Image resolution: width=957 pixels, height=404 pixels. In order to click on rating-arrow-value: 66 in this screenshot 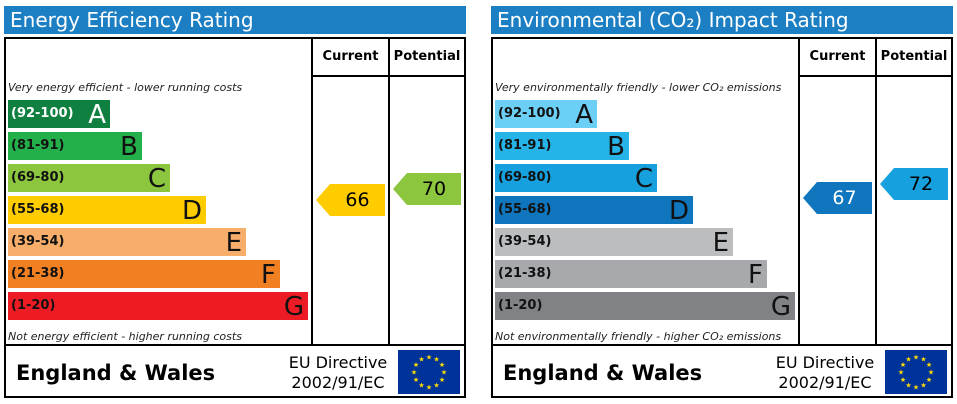, I will do `click(357, 200)`.